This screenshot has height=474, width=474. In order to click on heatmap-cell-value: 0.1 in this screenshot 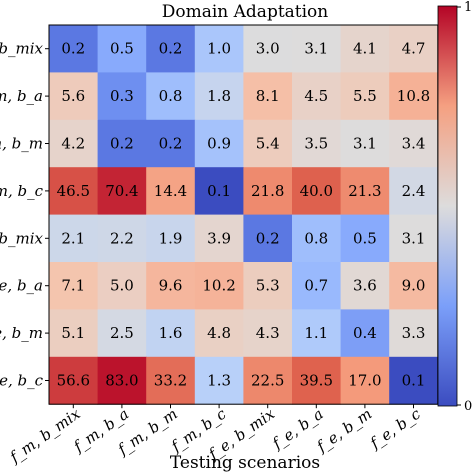, I will do `click(219, 191)`.